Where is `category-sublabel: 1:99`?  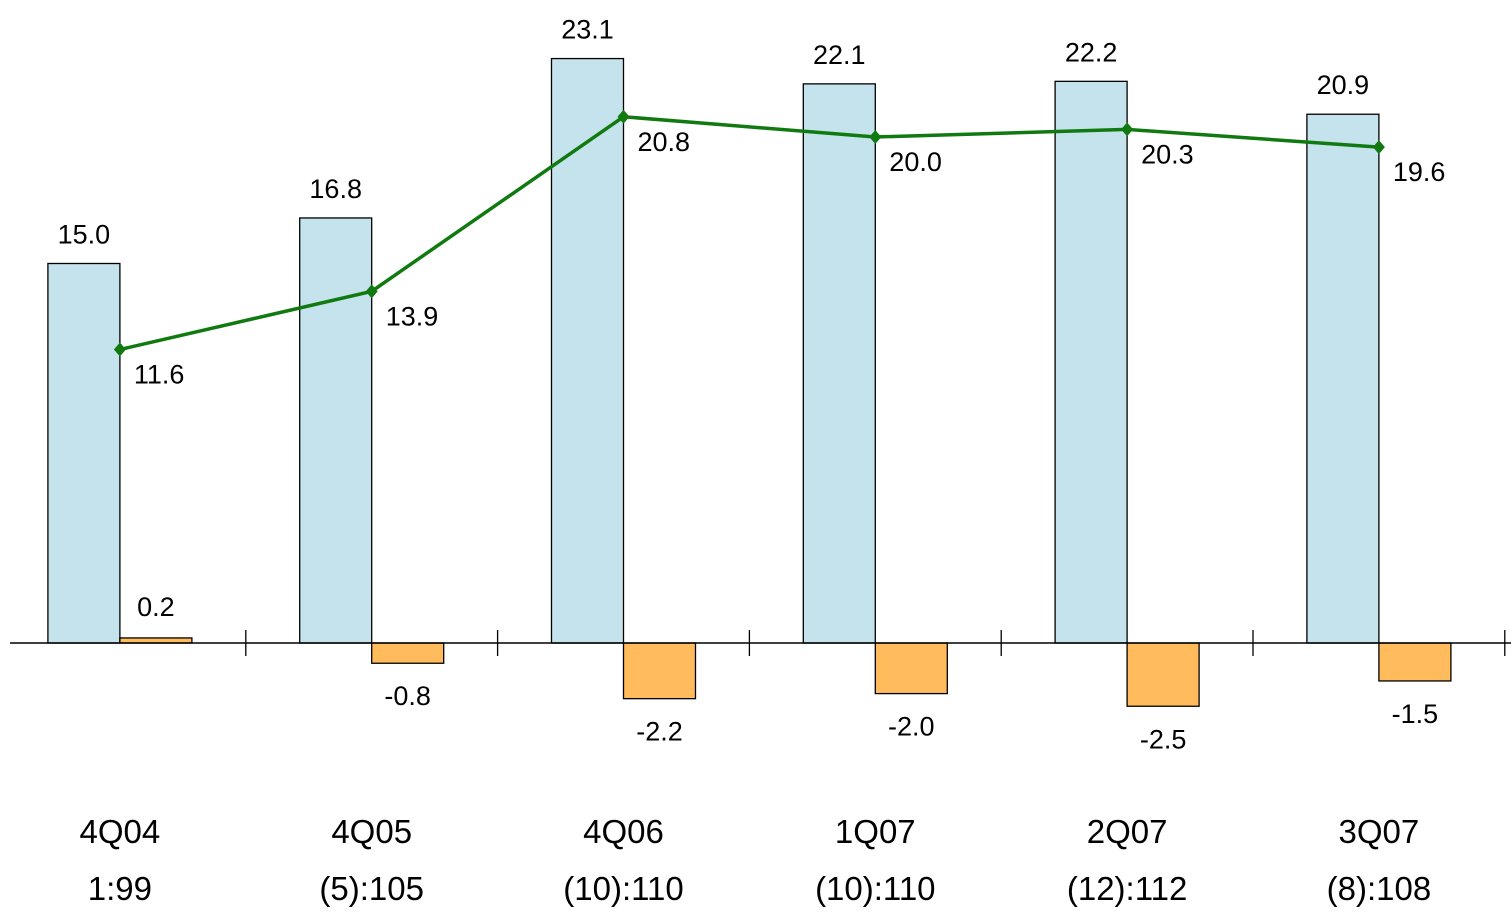
category-sublabel: 1:99 is located at coordinates (120, 888).